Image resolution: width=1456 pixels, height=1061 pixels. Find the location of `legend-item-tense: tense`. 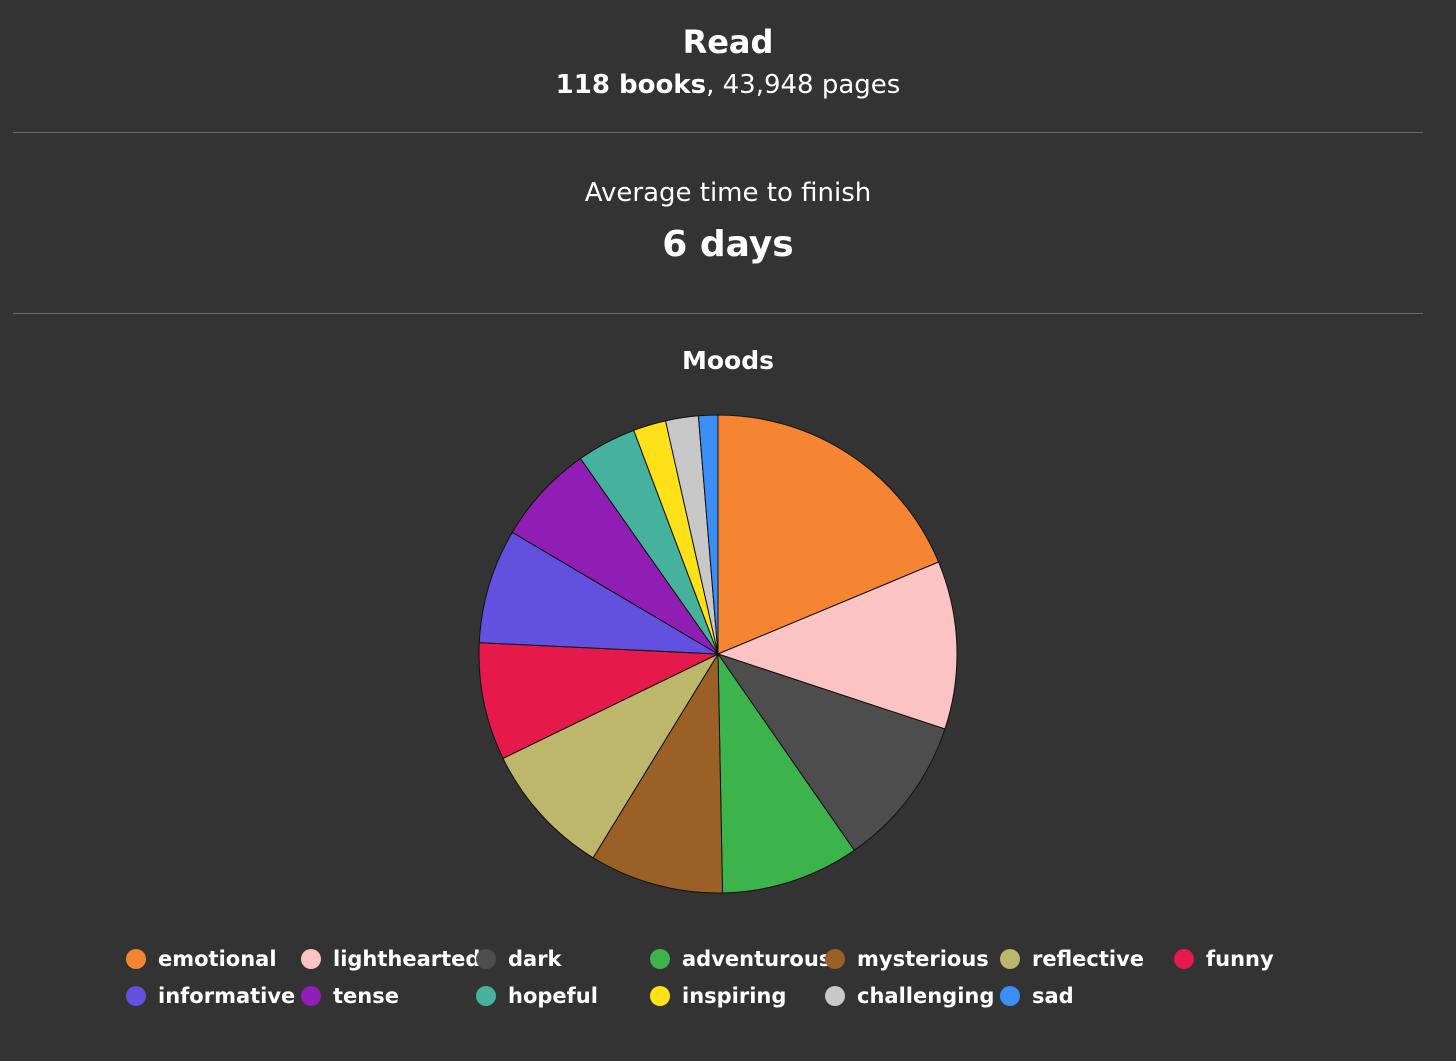

legend-item-tense: tense is located at coordinates (350, 996).